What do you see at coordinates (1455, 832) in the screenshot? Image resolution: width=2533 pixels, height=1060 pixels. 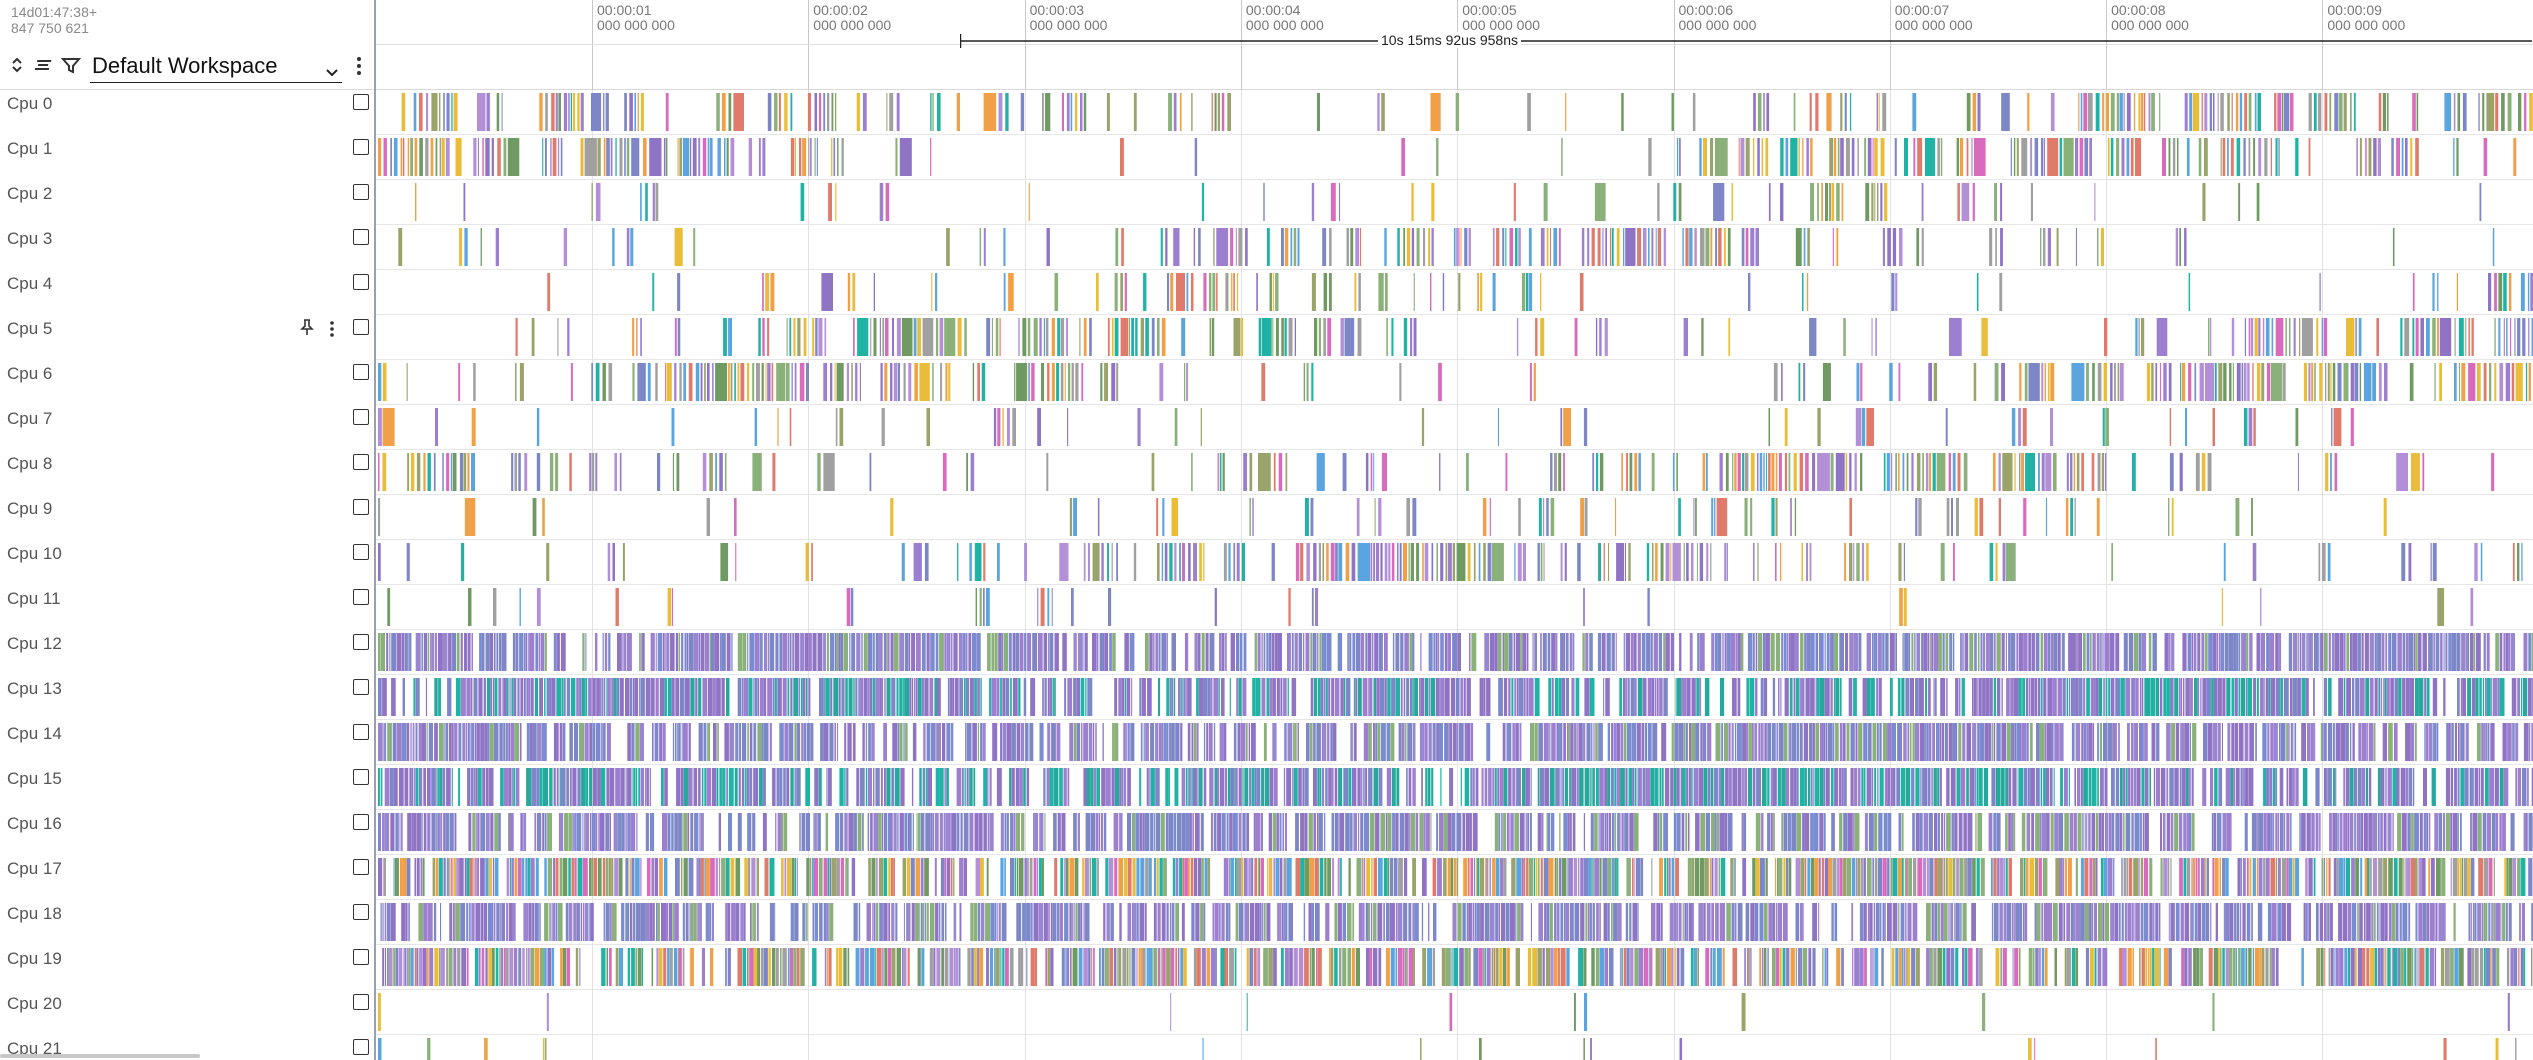 I see `cpu-slices` at bounding box center [1455, 832].